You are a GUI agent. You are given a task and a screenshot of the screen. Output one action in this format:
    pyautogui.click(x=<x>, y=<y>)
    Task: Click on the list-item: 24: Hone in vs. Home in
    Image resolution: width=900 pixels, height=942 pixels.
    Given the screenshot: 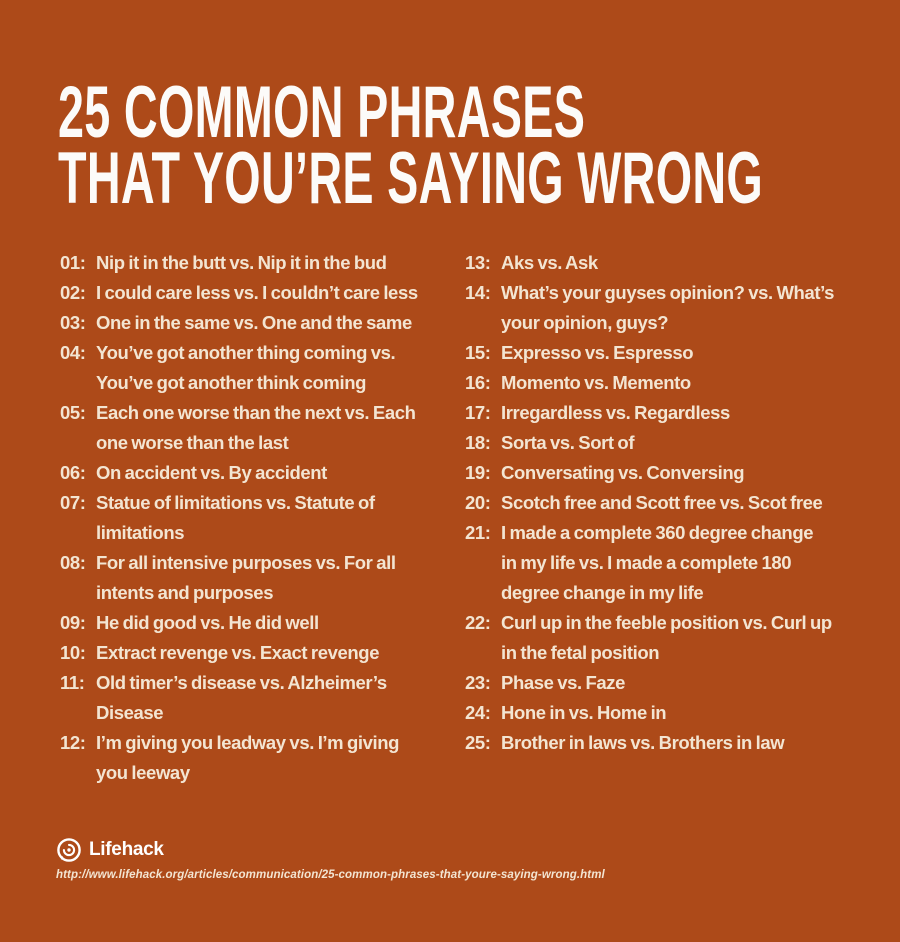 What is the action you would take?
    pyautogui.click(x=665, y=713)
    